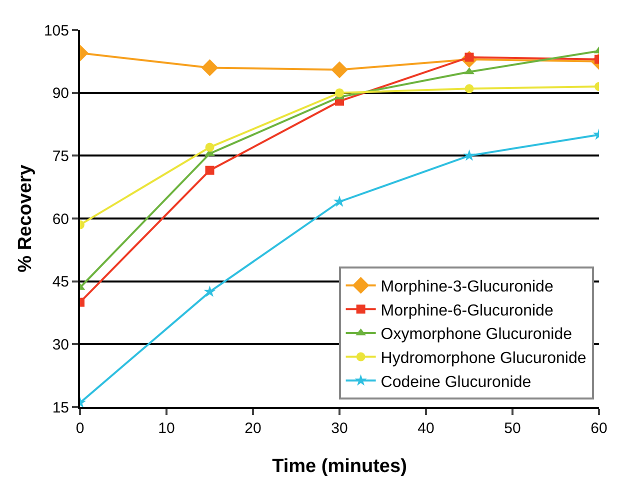 The height and width of the screenshot is (477, 619). What do you see at coordinates (467, 287) in the screenshot?
I see `legend-label: Morphine-3-Glucuronide` at bounding box center [467, 287].